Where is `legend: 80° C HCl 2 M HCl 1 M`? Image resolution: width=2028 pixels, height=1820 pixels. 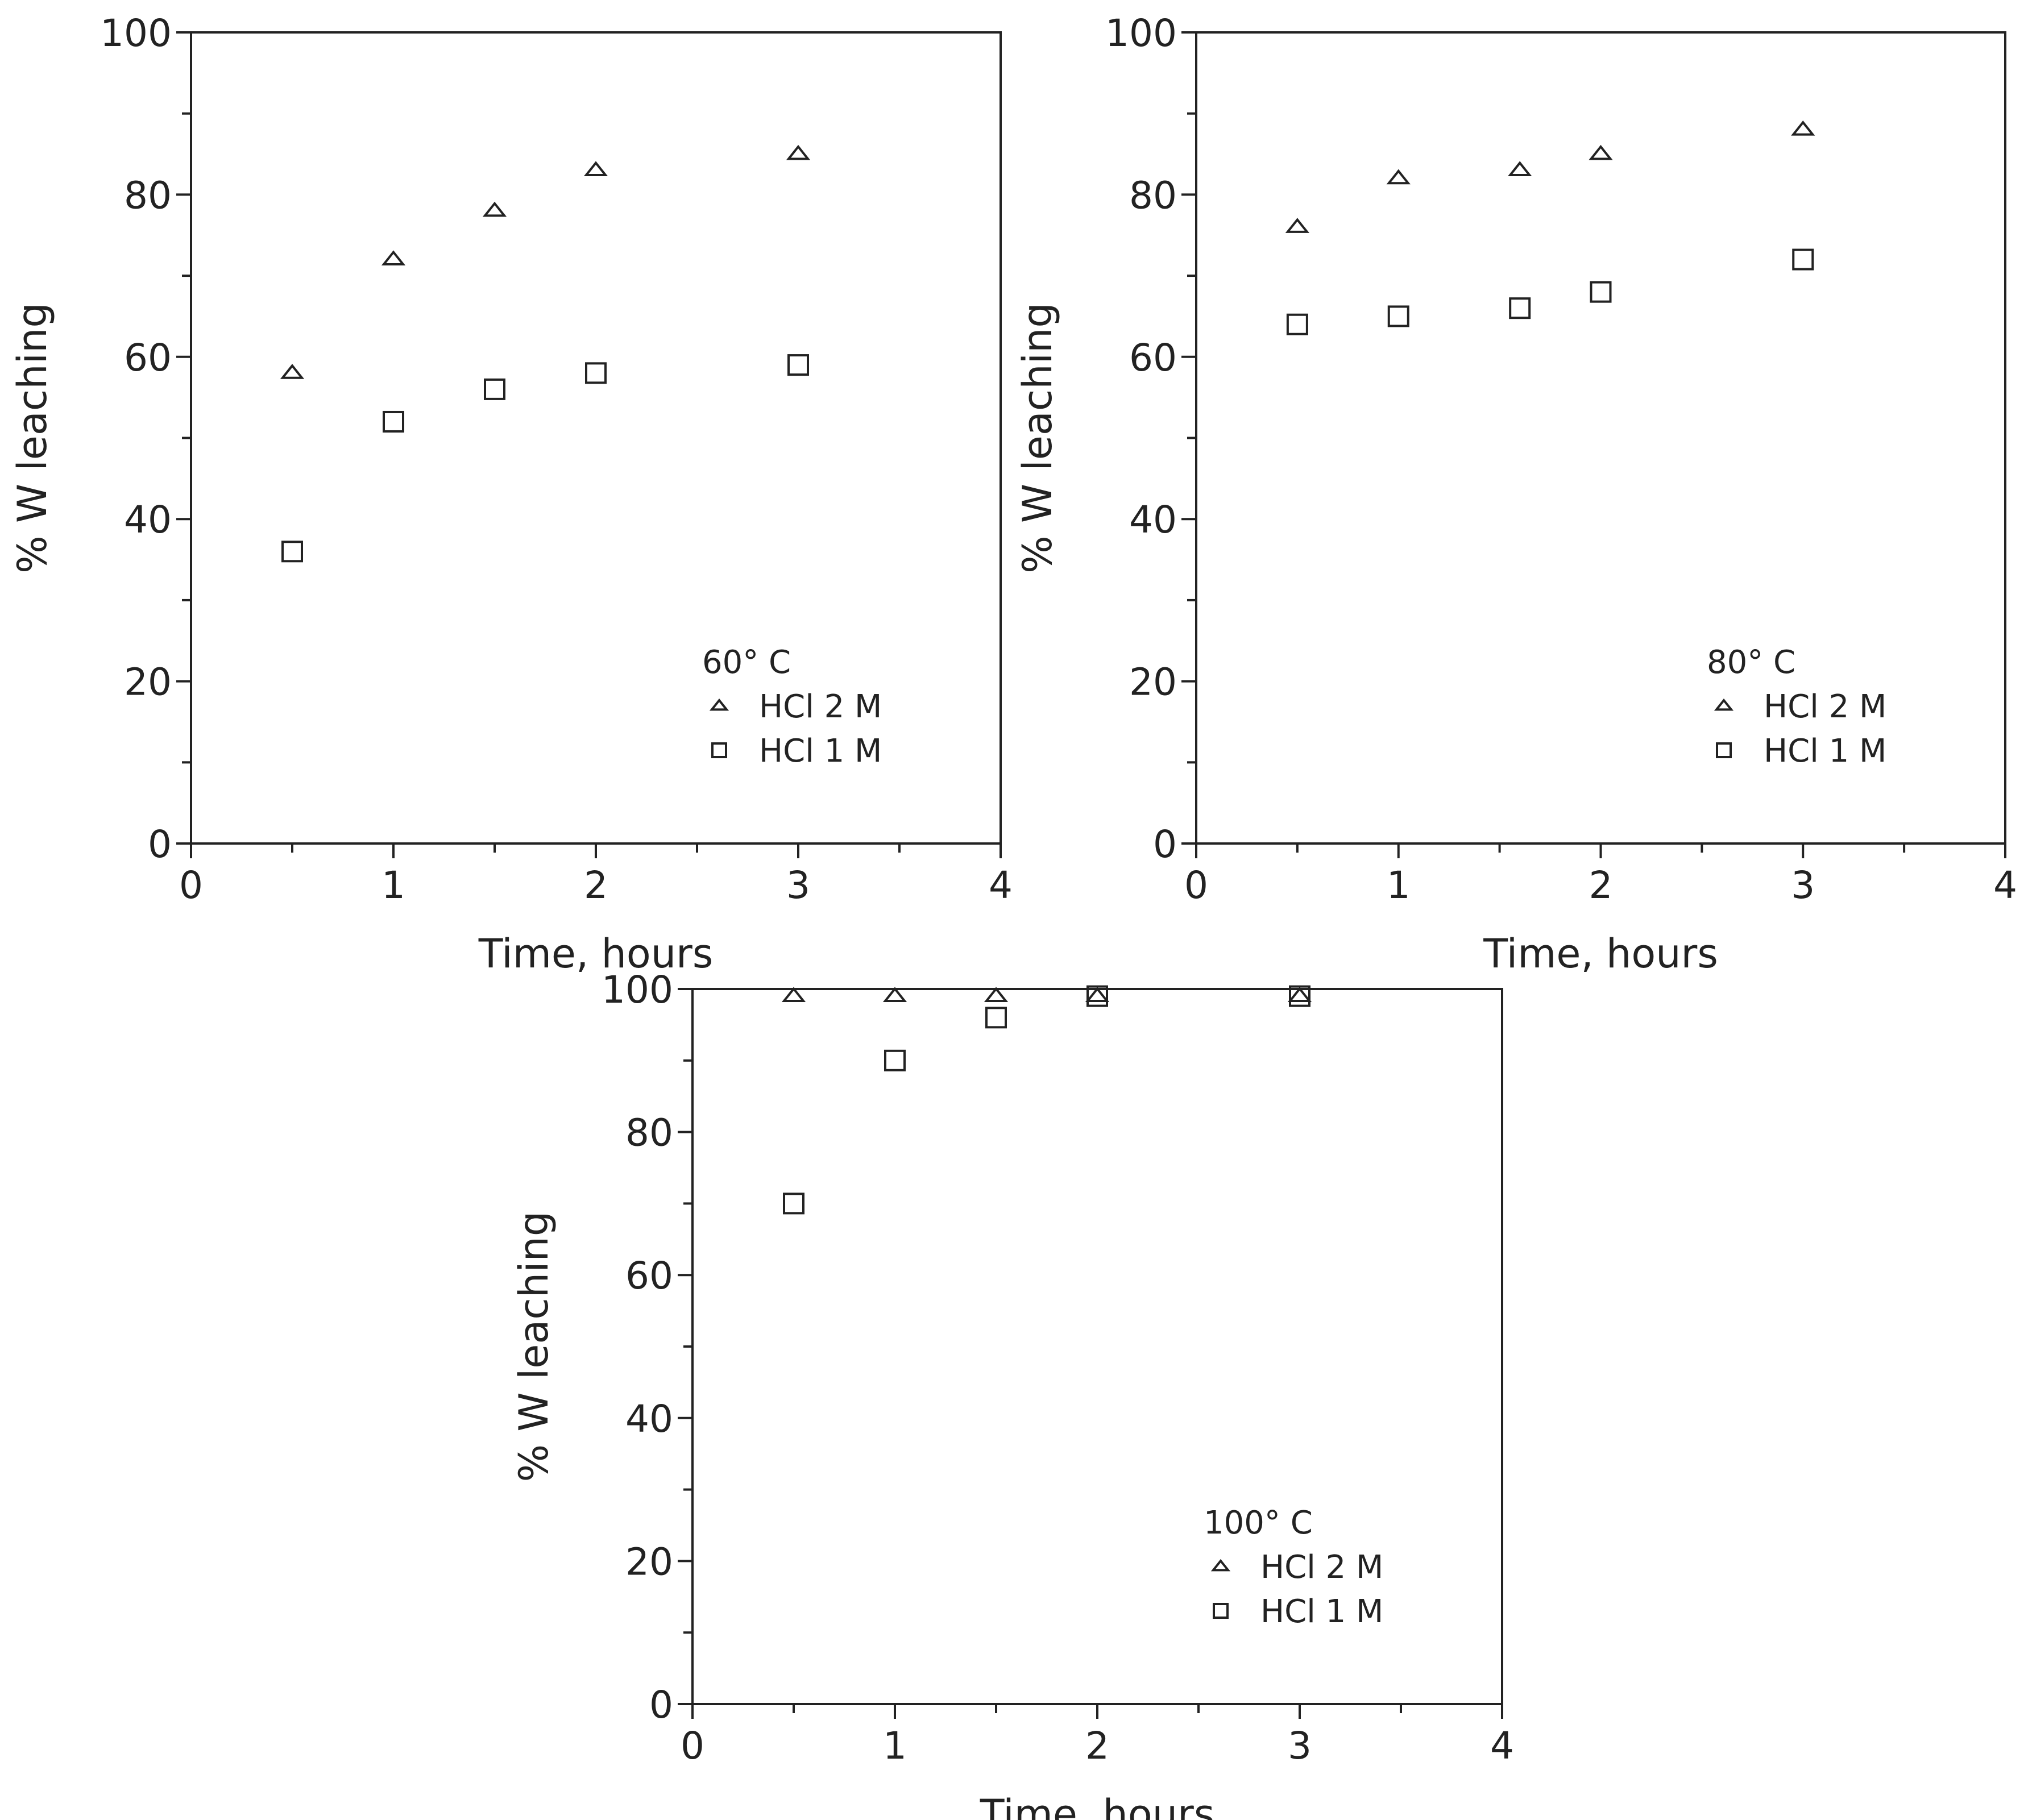
legend: 80° C HCl 2 M HCl 1 M is located at coordinates (1796, 707).